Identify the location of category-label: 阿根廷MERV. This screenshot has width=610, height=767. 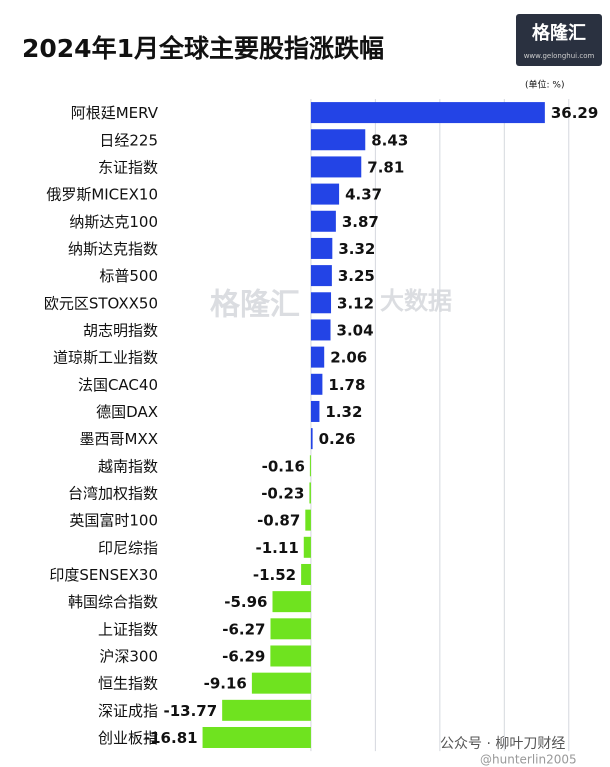
(115, 113).